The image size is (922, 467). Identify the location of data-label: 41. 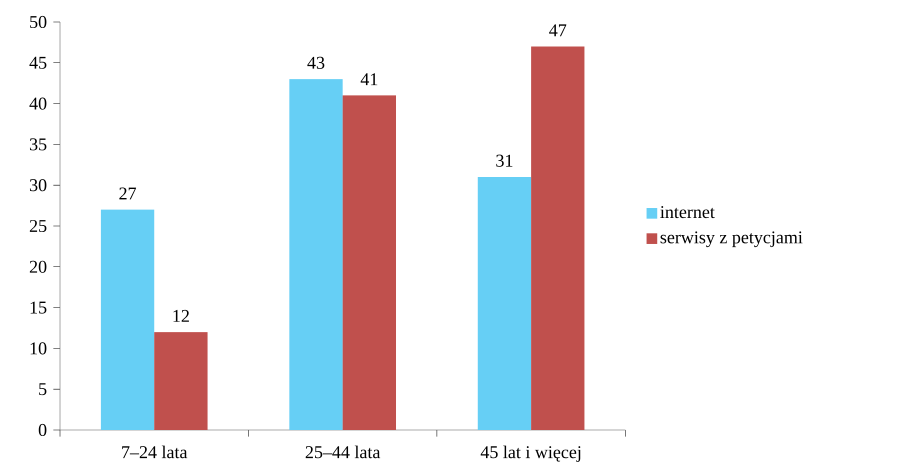
(369, 79).